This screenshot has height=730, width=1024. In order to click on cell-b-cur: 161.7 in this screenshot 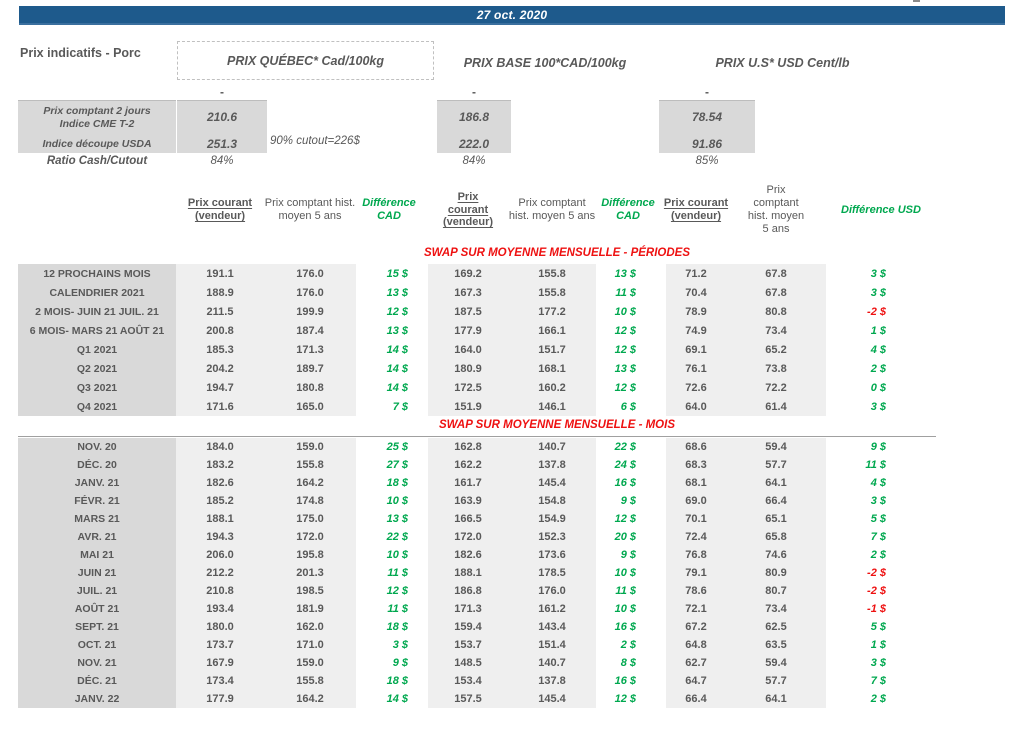, I will do `click(468, 483)`.